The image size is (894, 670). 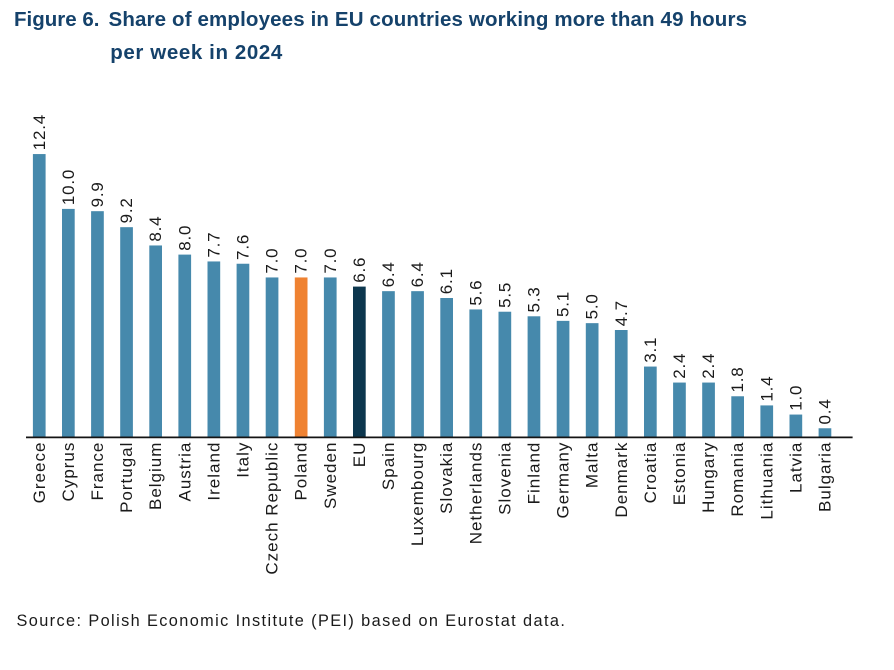 I want to click on svg-text: Germany, so click(x=563, y=480).